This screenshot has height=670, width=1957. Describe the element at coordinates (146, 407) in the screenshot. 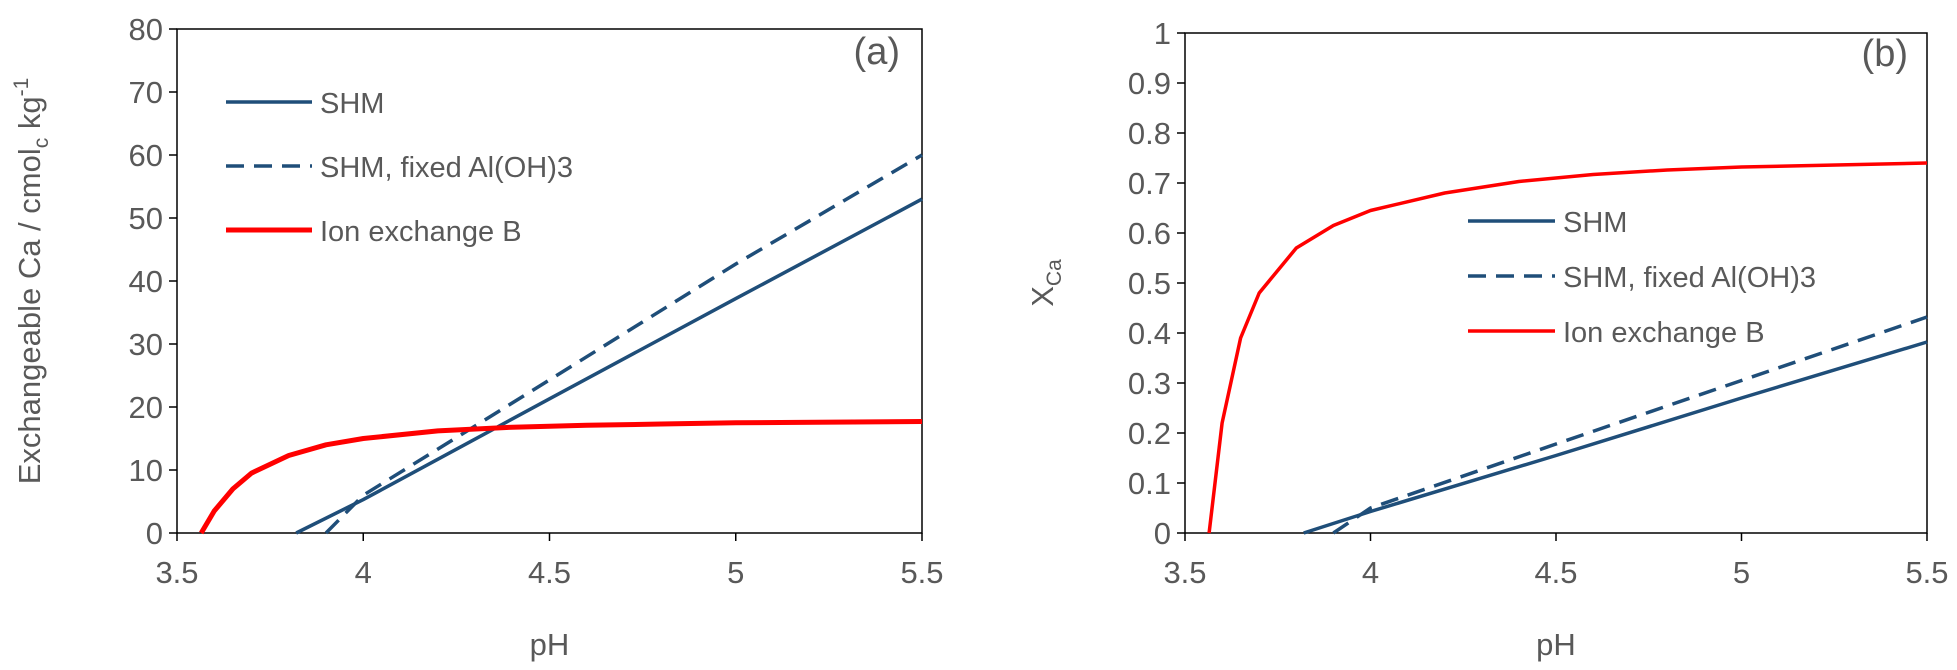

I see `y-tick-label: 20` at that location.